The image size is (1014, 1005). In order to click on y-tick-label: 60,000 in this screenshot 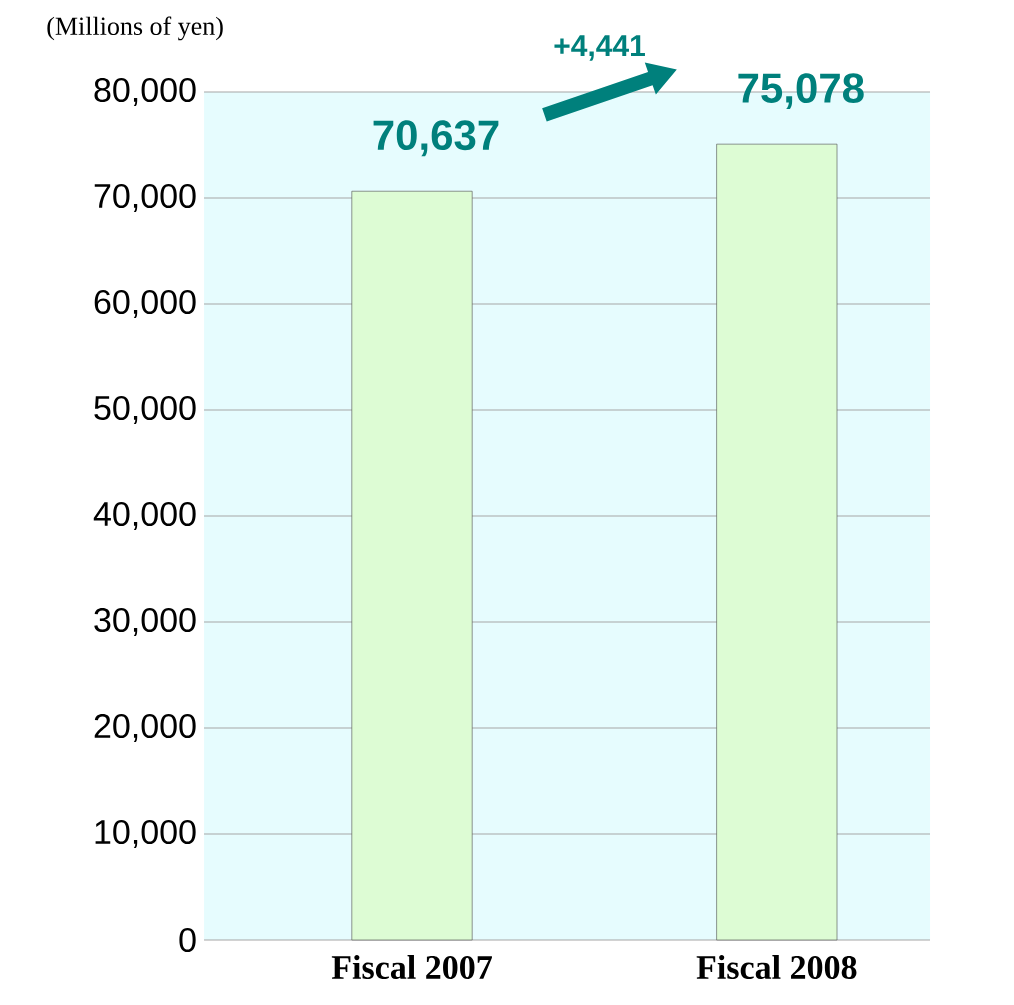, I will do `click(145, 304)`.